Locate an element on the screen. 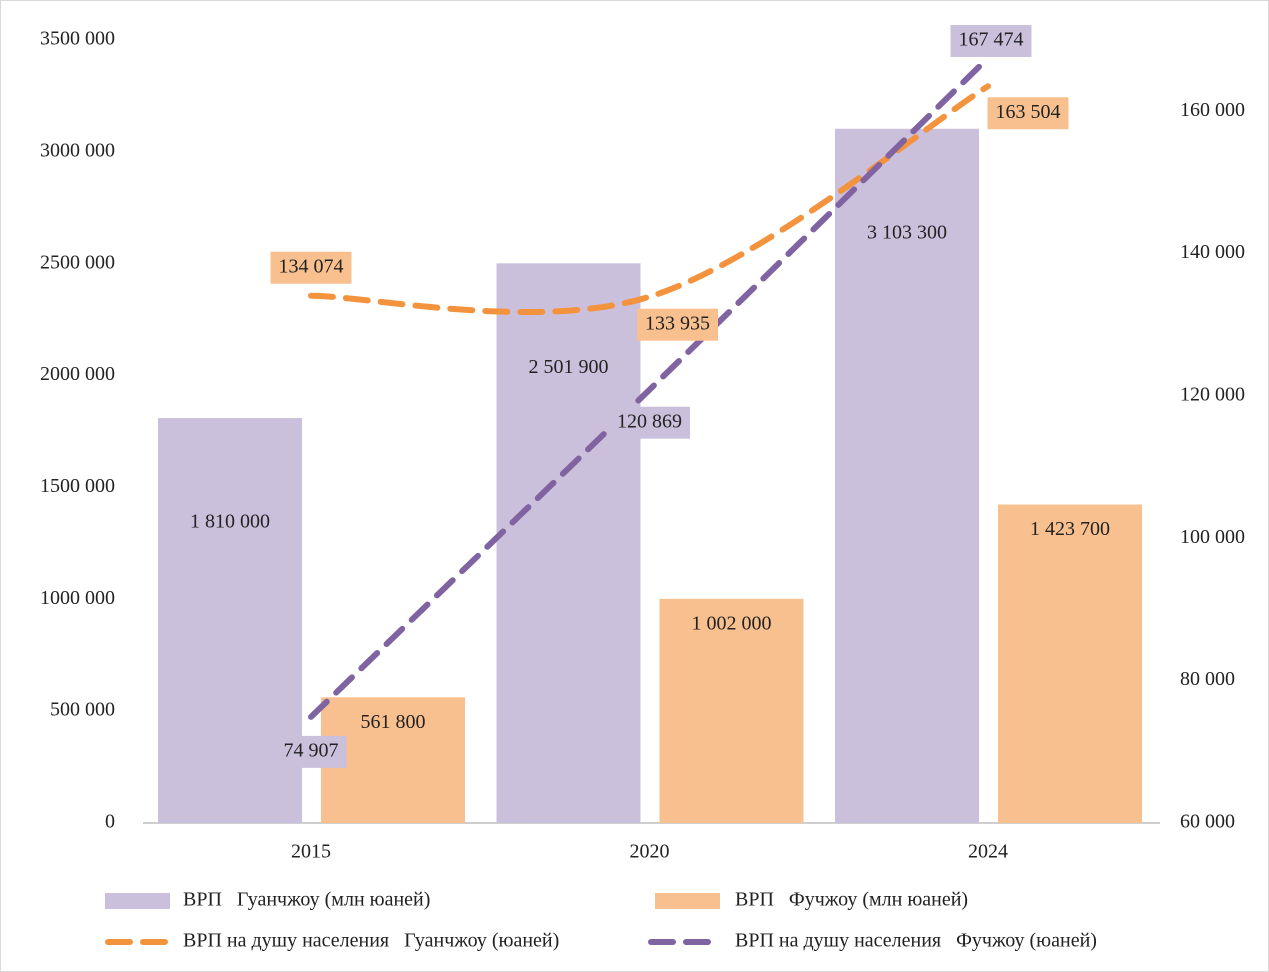 This screenshot has height=972, width=1269. bar-value-label: 2 501 900 is located at coordinates (569, 367).